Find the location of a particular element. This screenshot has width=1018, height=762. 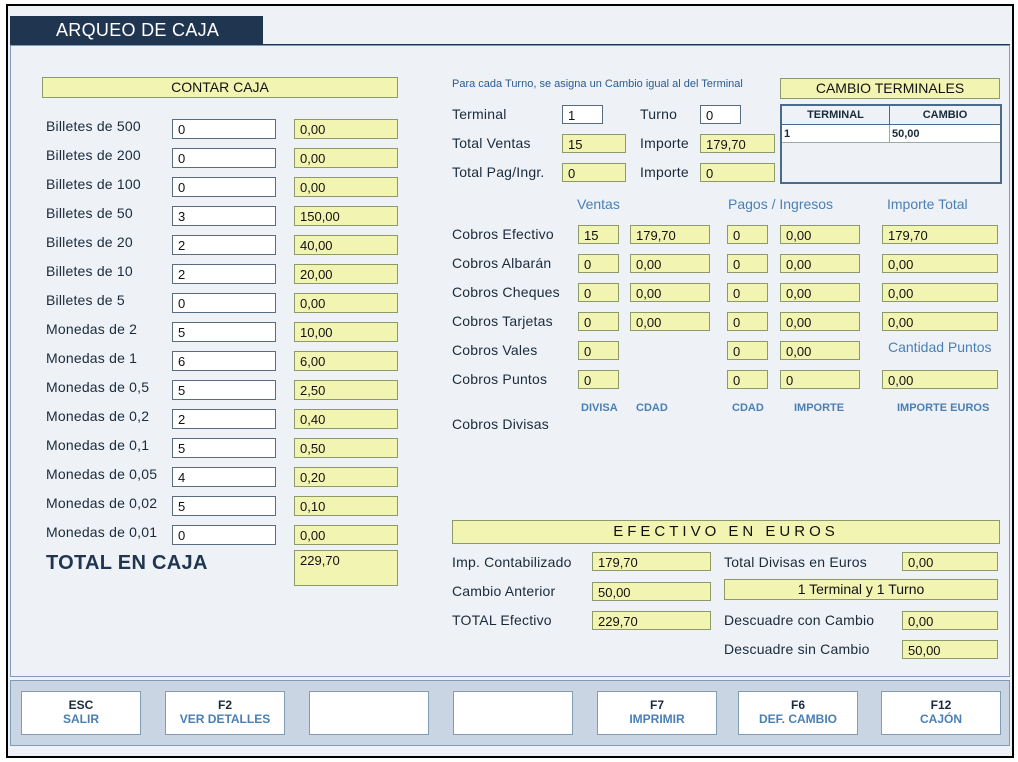

denomination-label: Monedas de 0,2 is located at coordinates (98, 416).